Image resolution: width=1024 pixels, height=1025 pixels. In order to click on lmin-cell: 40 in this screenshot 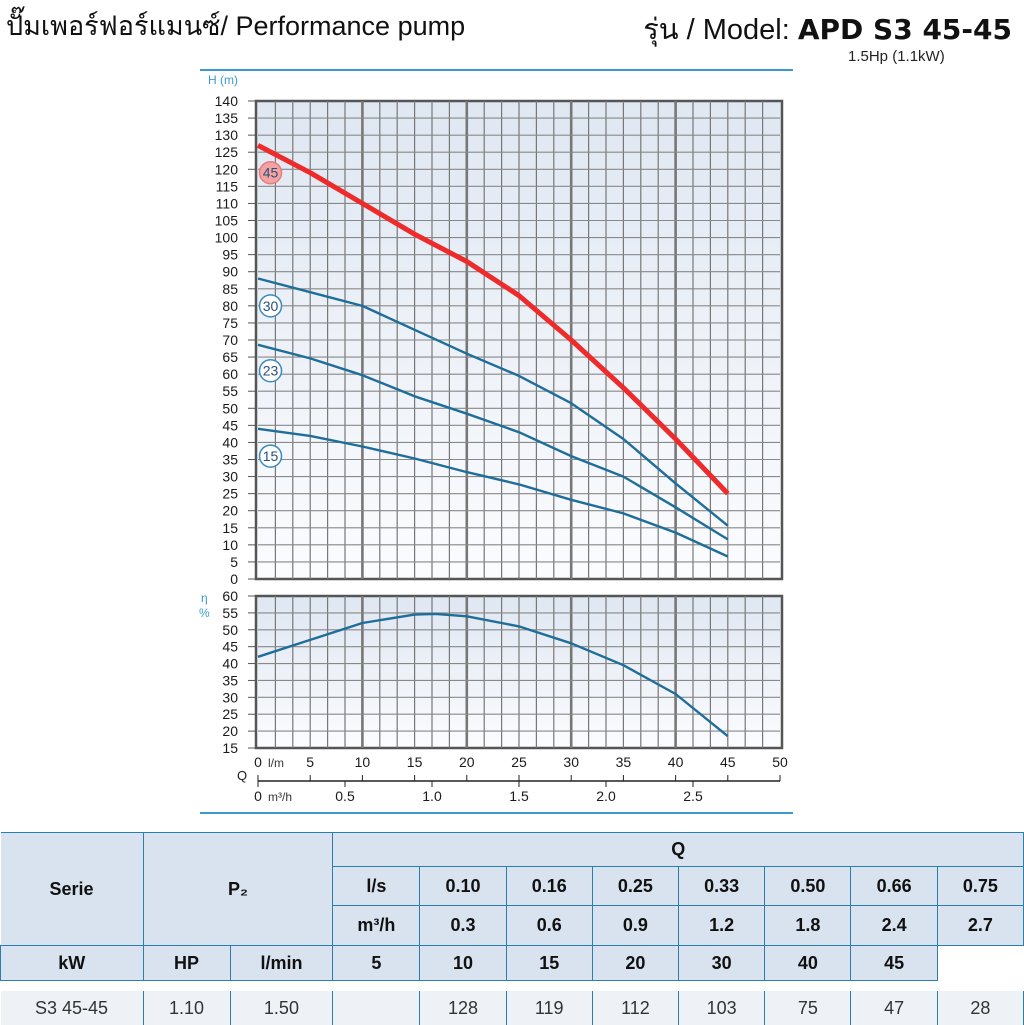, I will do `click(808, 963)`.